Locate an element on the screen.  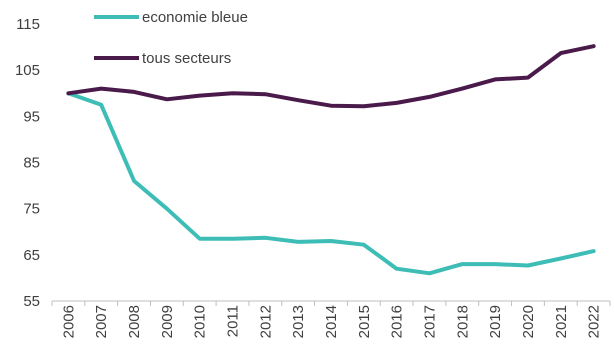
x-tick-label: 2015 is located at coordinates (364, 321).